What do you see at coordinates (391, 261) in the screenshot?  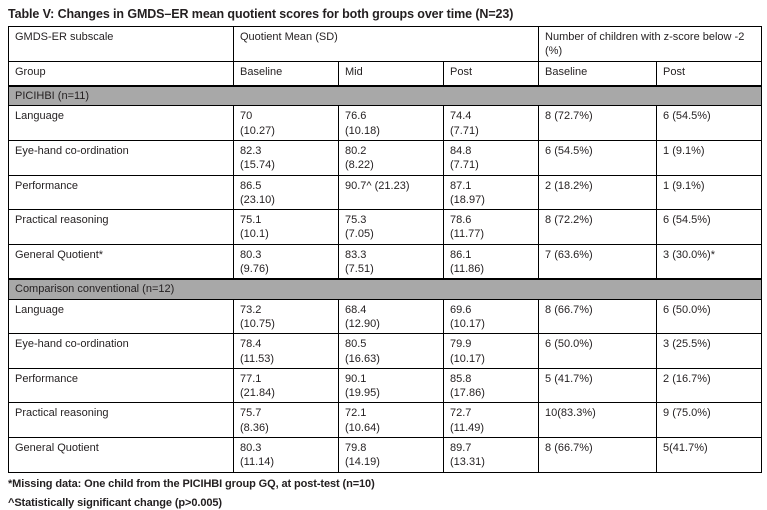 I see `cell-mid: 83.3 (7.51)` at bounding box center [391, 261].